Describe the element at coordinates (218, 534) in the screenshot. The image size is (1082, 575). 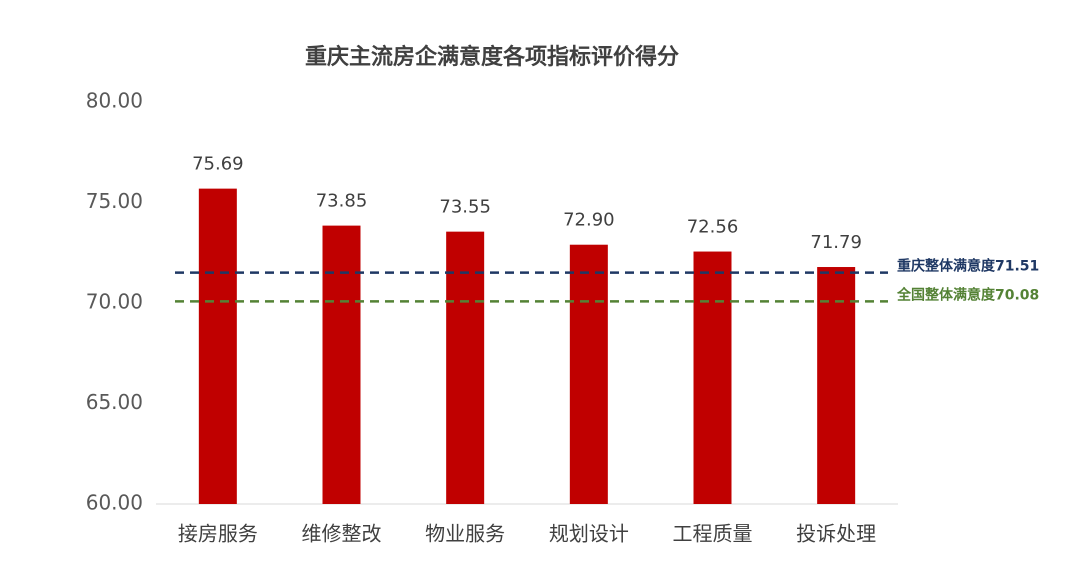
I see `x-tick-label: 接房服务` at that location.